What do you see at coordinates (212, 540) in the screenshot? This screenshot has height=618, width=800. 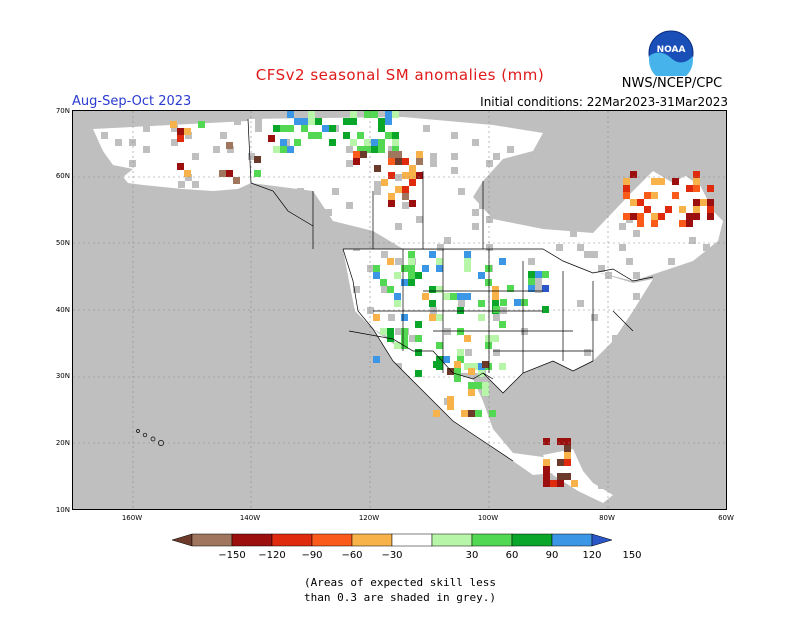 I see `legend-swatch` at bounding box center [212, 540].